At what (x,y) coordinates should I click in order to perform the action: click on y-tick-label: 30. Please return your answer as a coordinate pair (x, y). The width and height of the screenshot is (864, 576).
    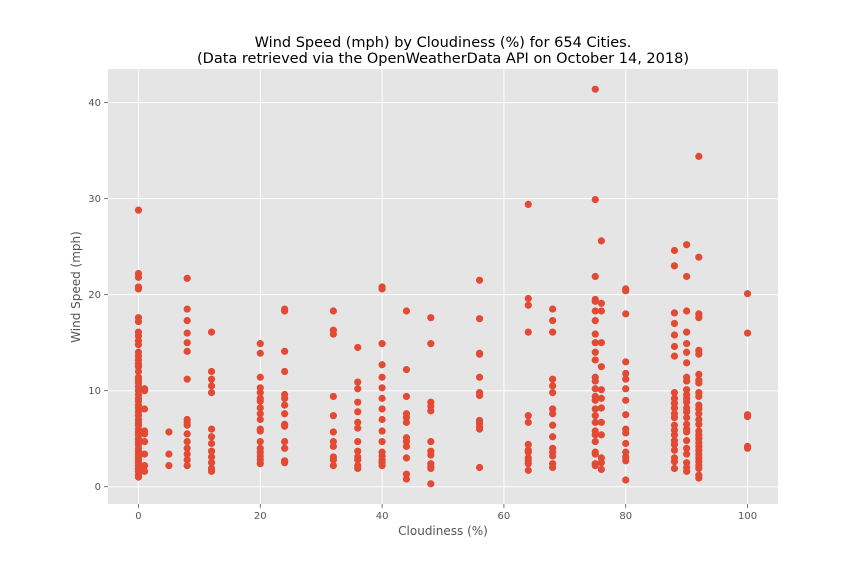
    Looking at the image, I should click on (94, 199).